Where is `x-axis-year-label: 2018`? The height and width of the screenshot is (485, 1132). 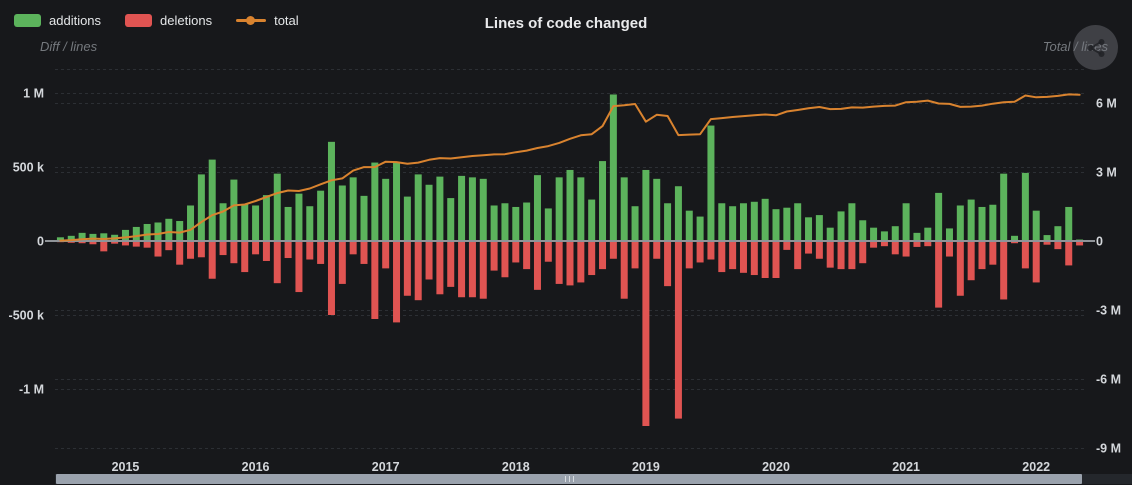
x-axis-year-label: 2018 is located at coordinates (516, 467).